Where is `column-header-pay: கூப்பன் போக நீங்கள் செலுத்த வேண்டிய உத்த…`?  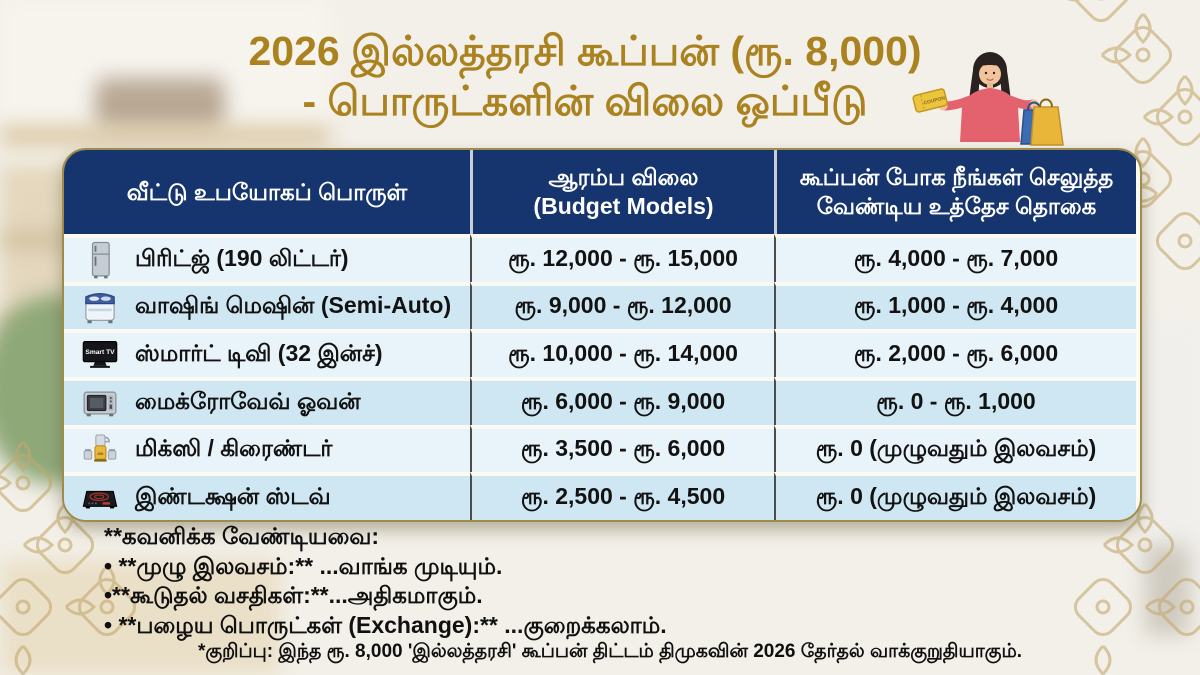
column-header-pay: கூப்பன் போக நீங்கள் செலுத்த வேண்டிய உத்த… is located at coordinates (955, 192).